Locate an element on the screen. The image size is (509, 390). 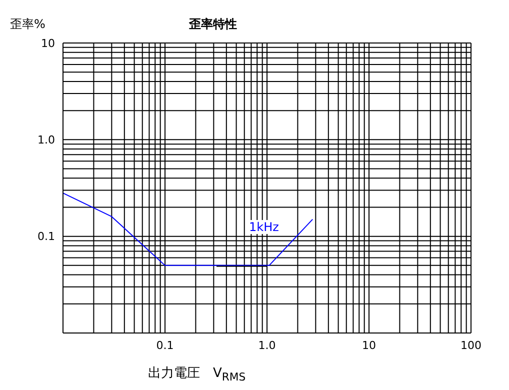
y-axis-title: 歪率% is located at coordinates (28, 24).